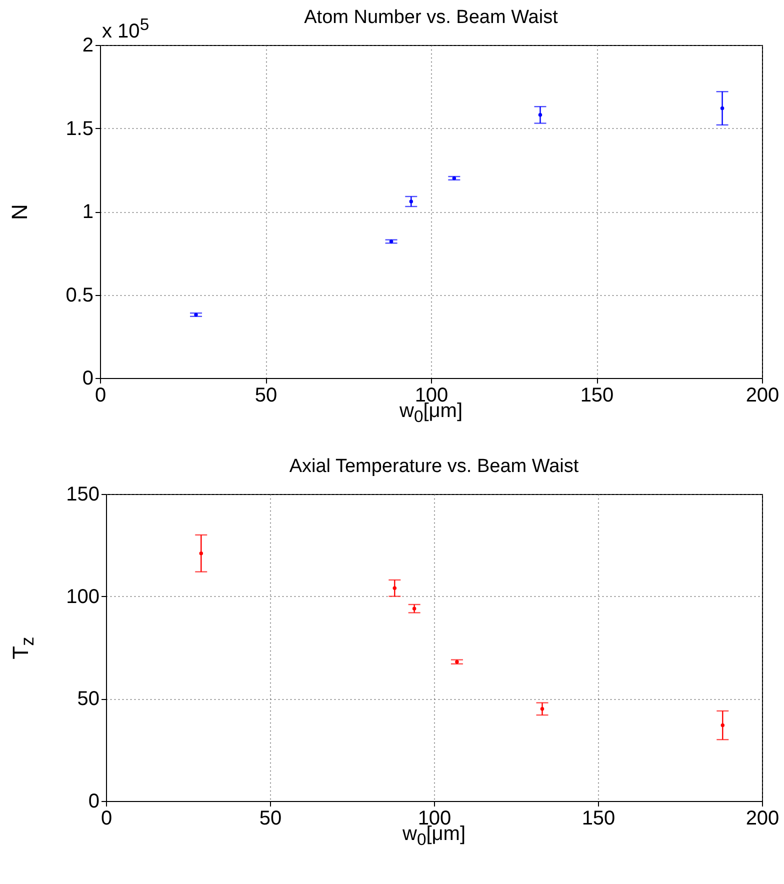 This screenshot has width=784, height=884. What do you see at coordinates (80, 295) in the screenshot?
I see `y-tick-label: 0.5` at bounding box center [80, 295].